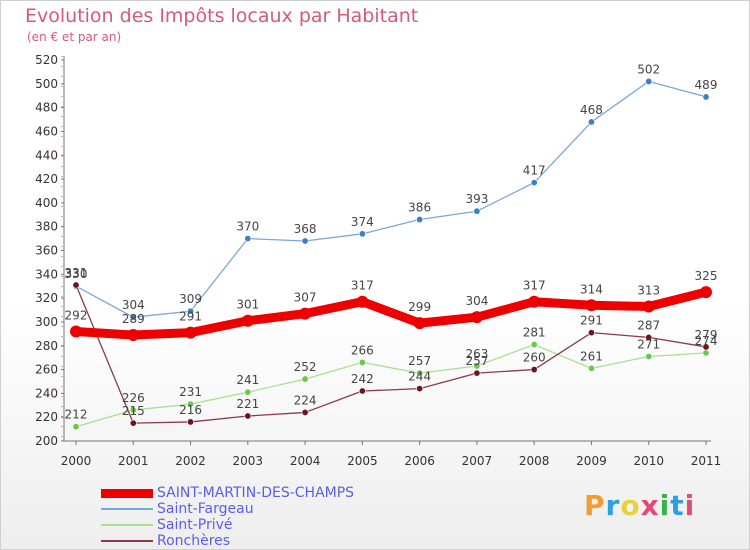 This screenshot has width=750, height=550. What do you see at coordinates (665, 505) in the screenshot?
I see `logo-letter: i` at bounding box center [665, 505].